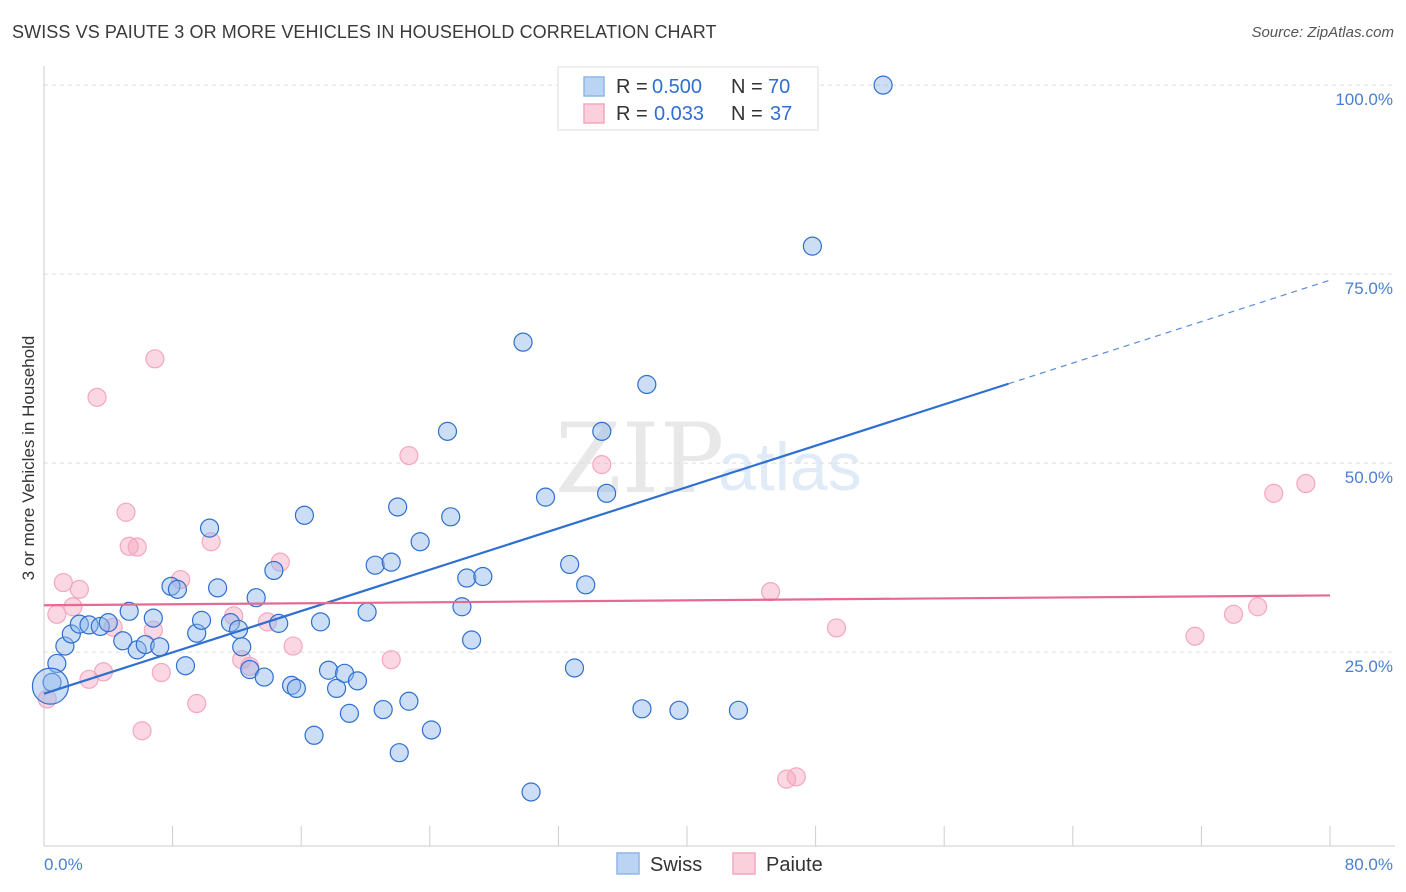 Image resolution: width=1406 pixels, height=892 pixels. Describe the element at coordinates (747, 114) in the screenshot. I see `paiute-n-label: N =` at that location.